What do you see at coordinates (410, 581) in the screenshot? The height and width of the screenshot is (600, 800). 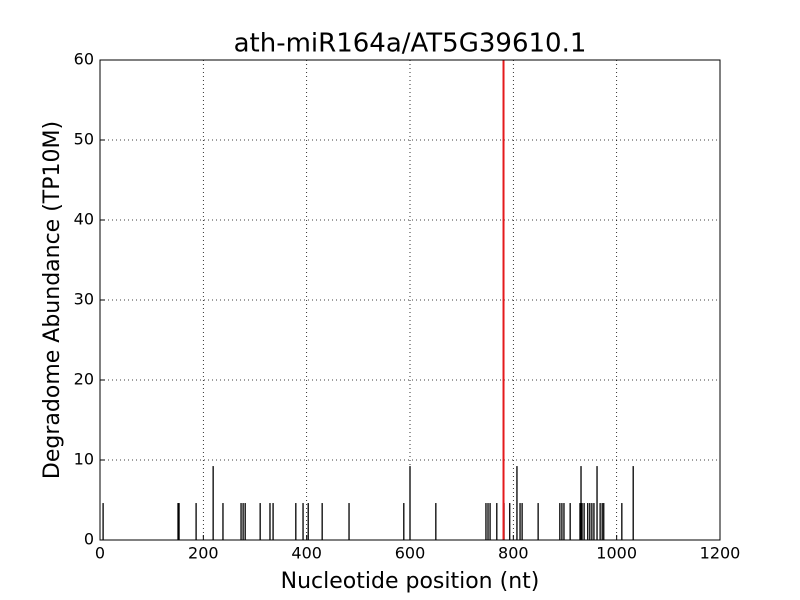 I see `x-axis-label: Nucleotide position (nt)` at bounding box center [410, 581].